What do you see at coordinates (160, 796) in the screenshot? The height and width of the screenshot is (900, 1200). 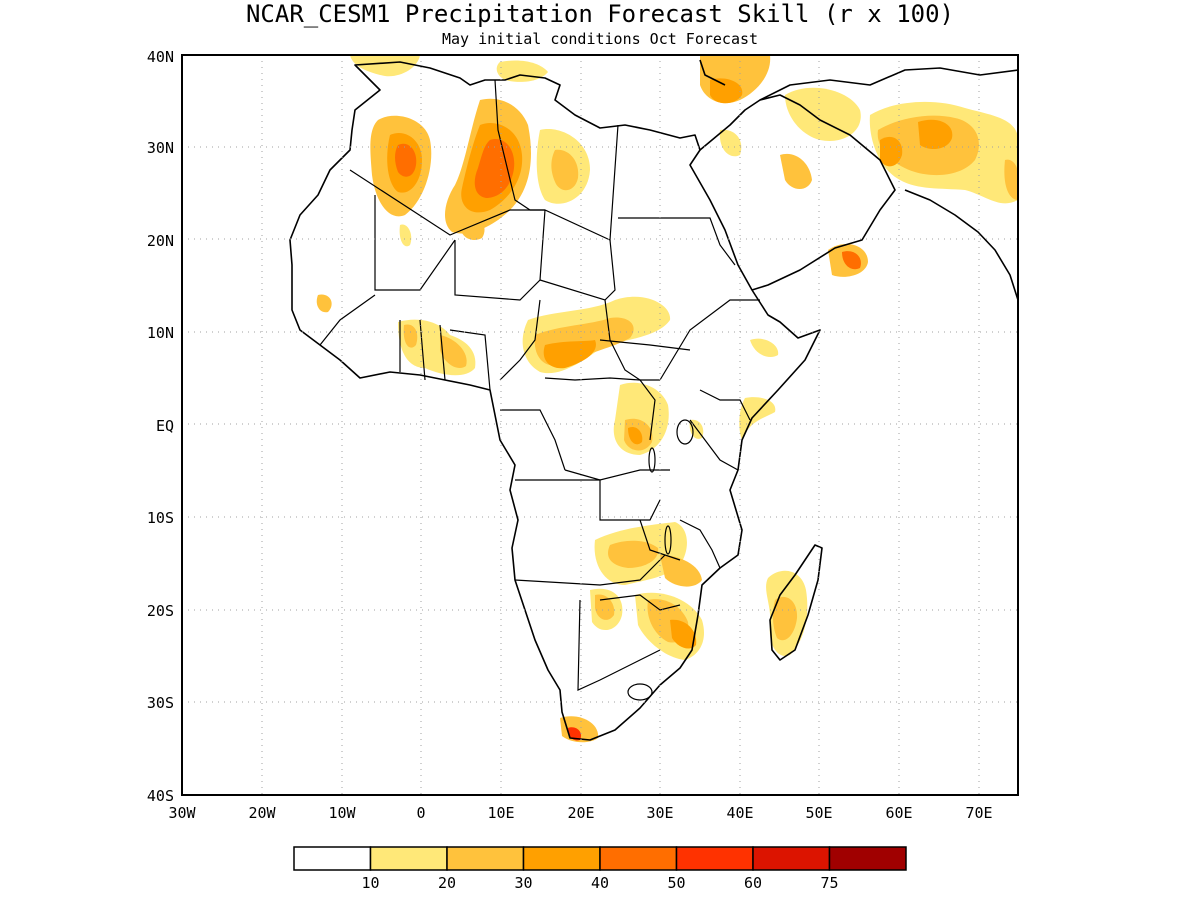 I see `lat-label: 40S` at bounding box center [160, 796].